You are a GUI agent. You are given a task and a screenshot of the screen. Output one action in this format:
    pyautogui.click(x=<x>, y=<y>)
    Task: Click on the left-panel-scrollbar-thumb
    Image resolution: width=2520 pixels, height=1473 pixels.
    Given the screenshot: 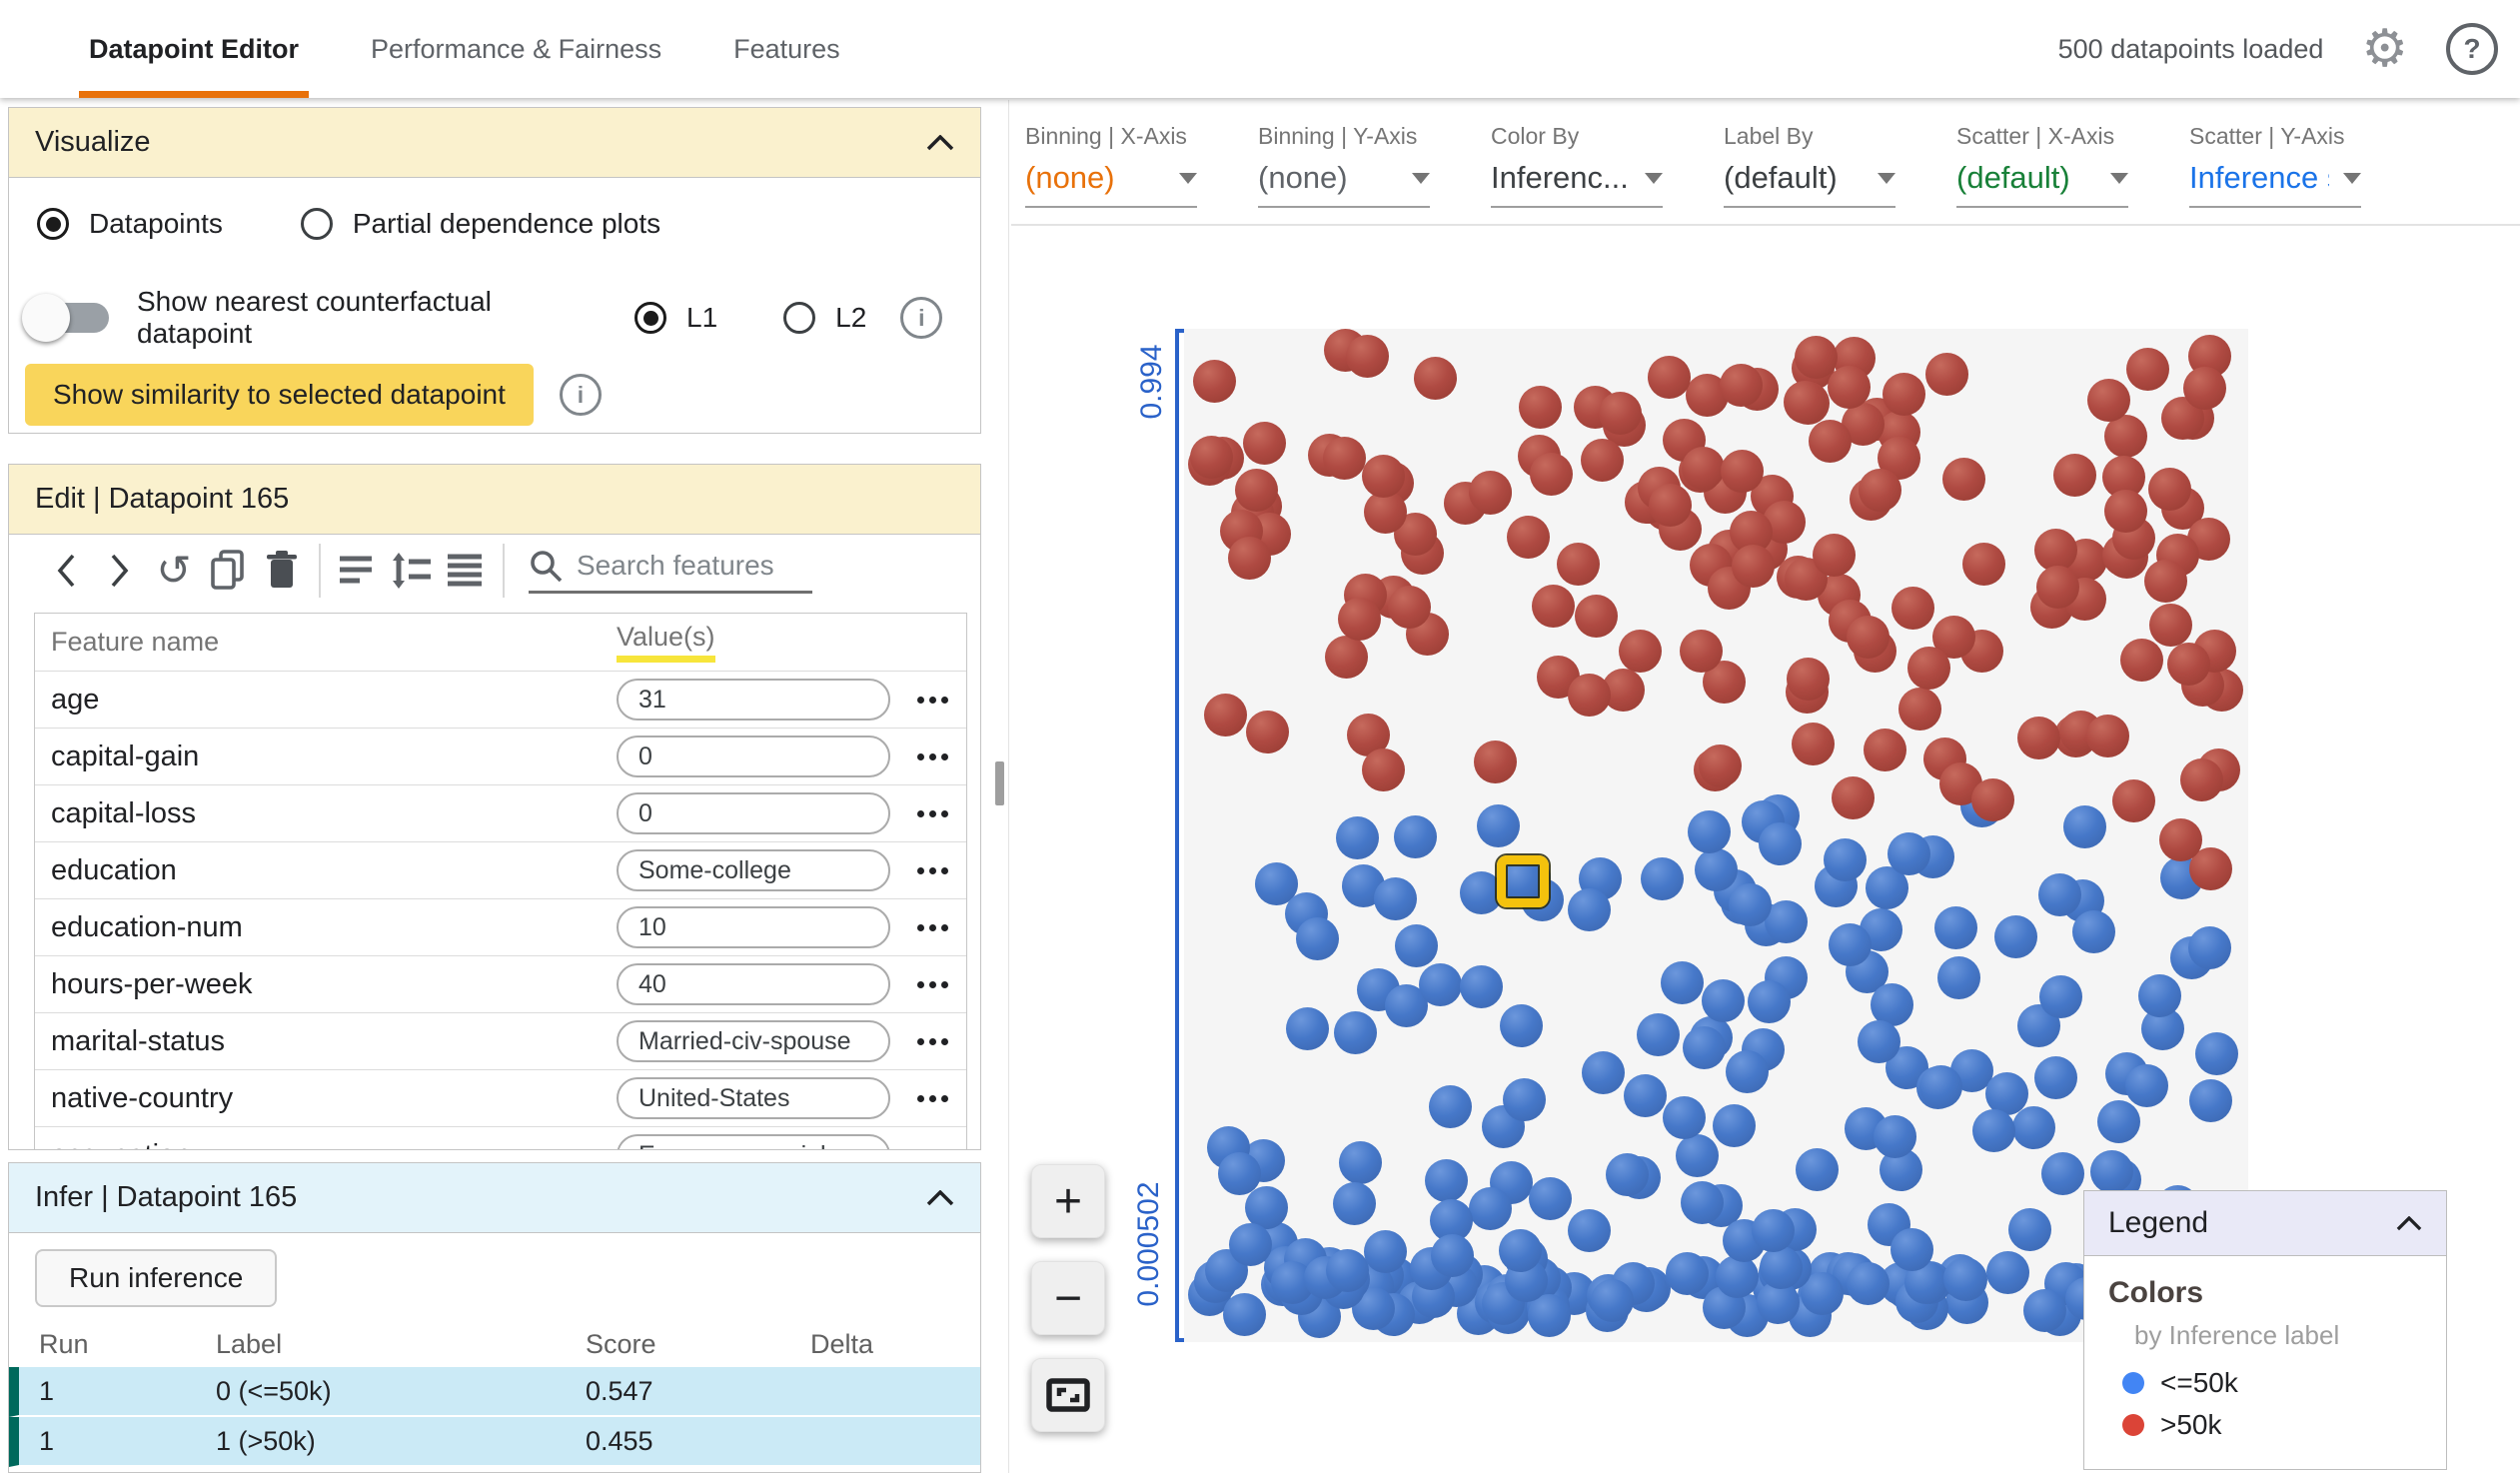 What is the action you would take?
    pyautogui.click(x=999, y=783)
    